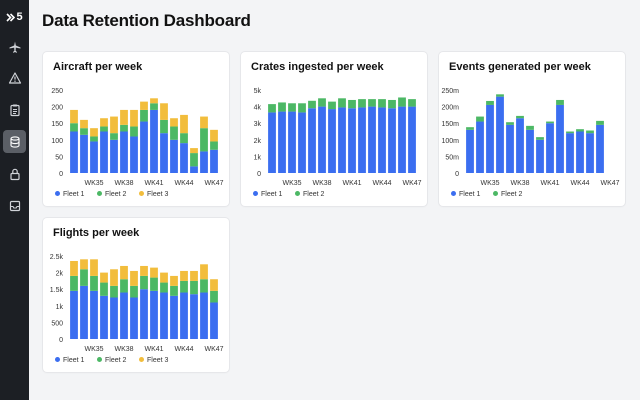 Image resolution: width=640 pixels, height=400 pixels. I want to click on sidebar-item-alerts, so click(14, 77).